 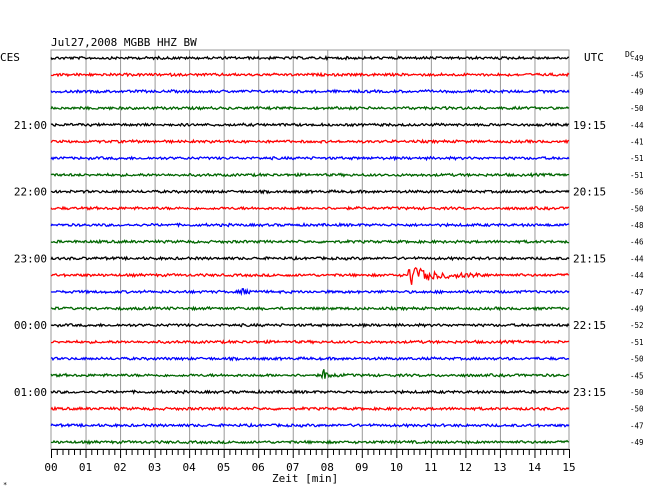 I want to click on x-tick-label: 12, so click(x=465, y=467).